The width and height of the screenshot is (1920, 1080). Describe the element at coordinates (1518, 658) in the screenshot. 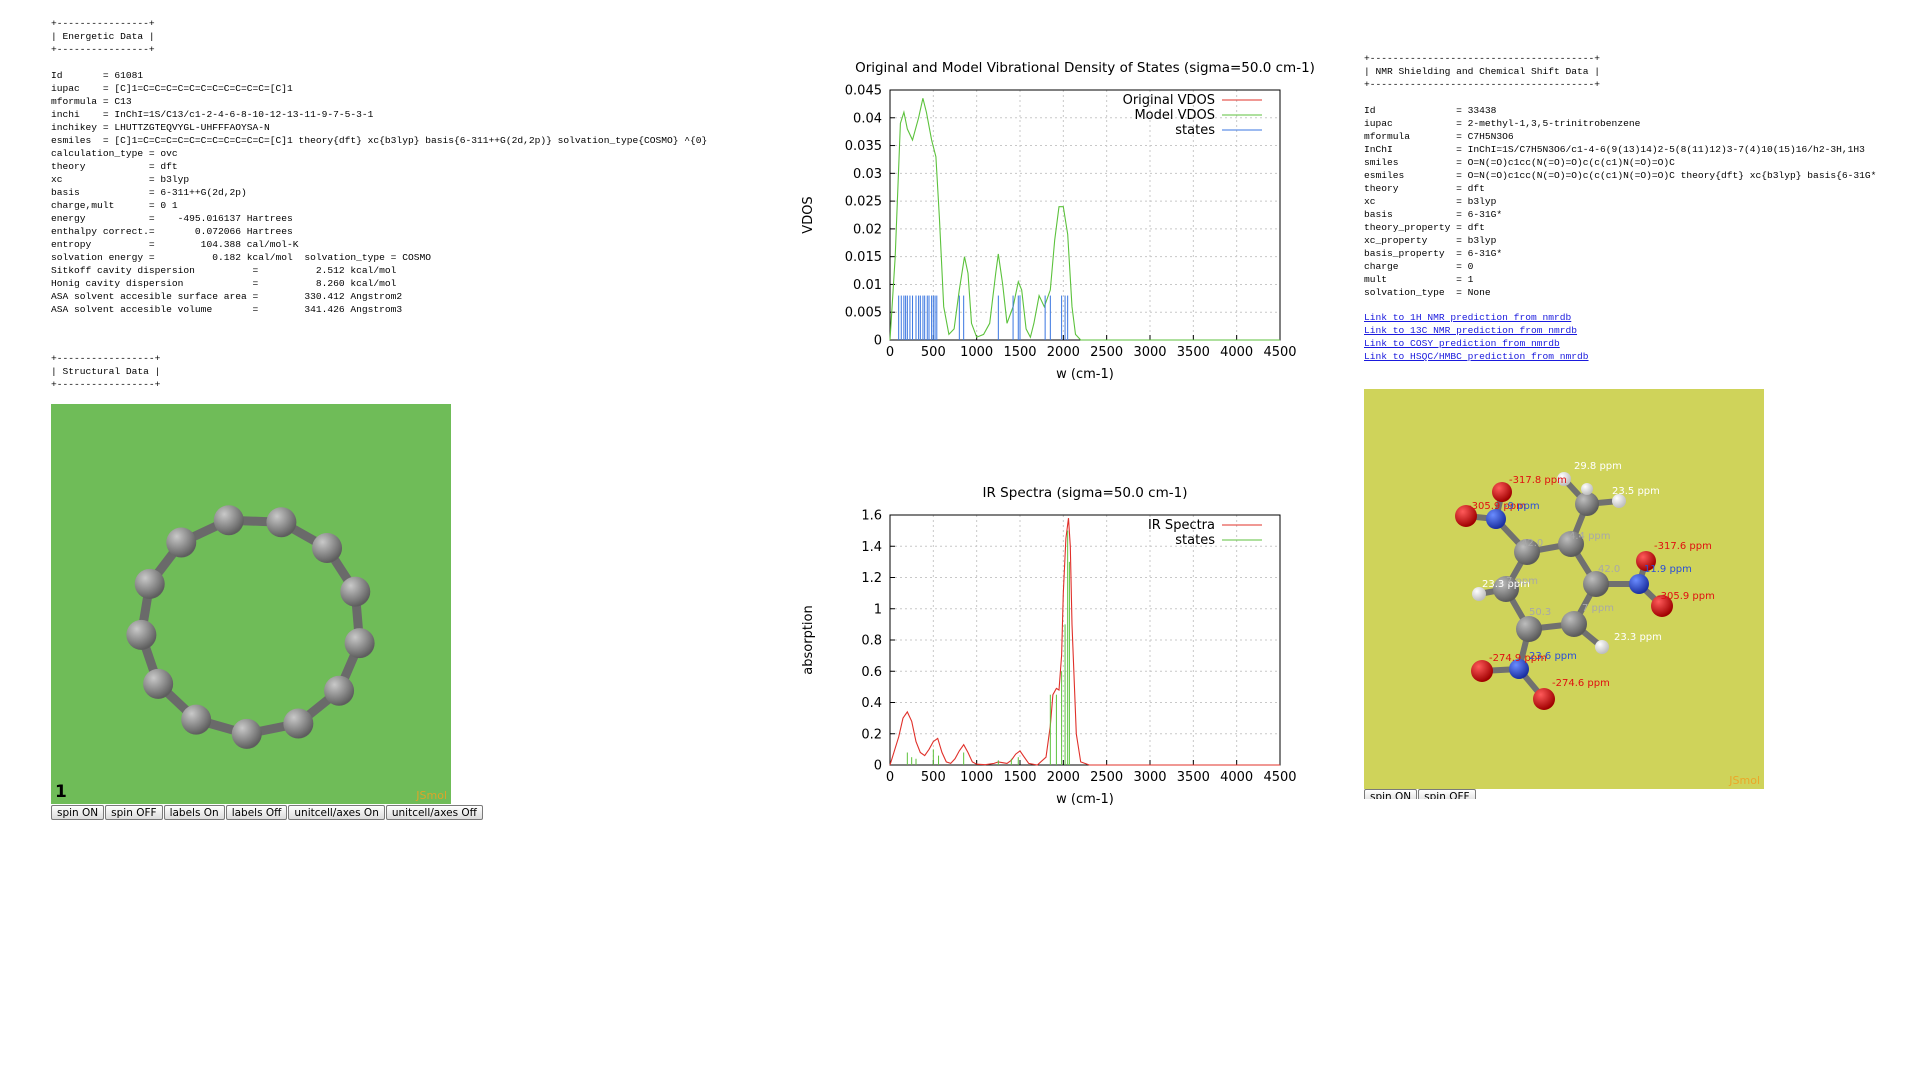

I see `chemical-shift-label: -274.9 ppm` at that location.